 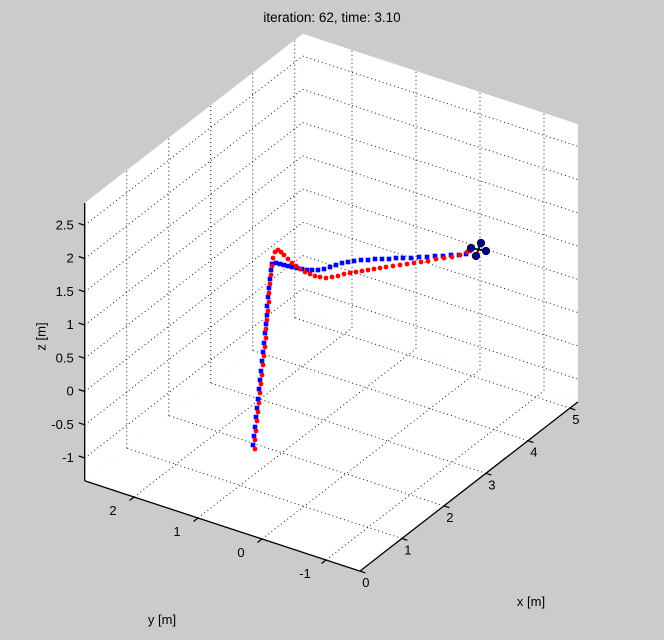 What do you see at coordinates (449, 517) in the screenshot?
I see `x-tick-label: 2` at bounding box center [449, 517].